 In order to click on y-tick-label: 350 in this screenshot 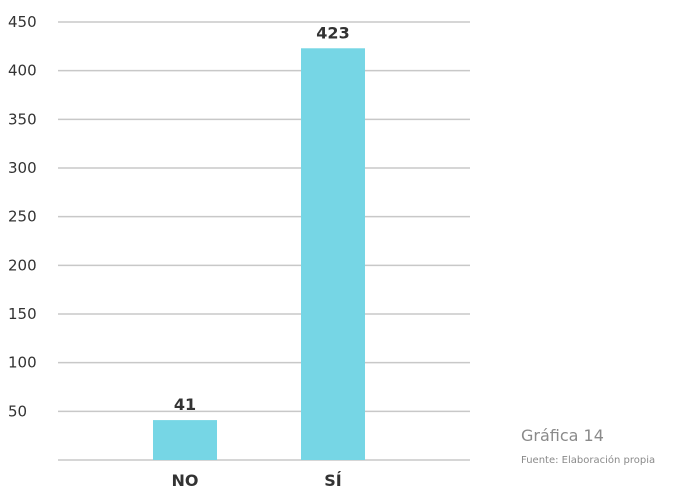, I will do `click(22, 119)`.